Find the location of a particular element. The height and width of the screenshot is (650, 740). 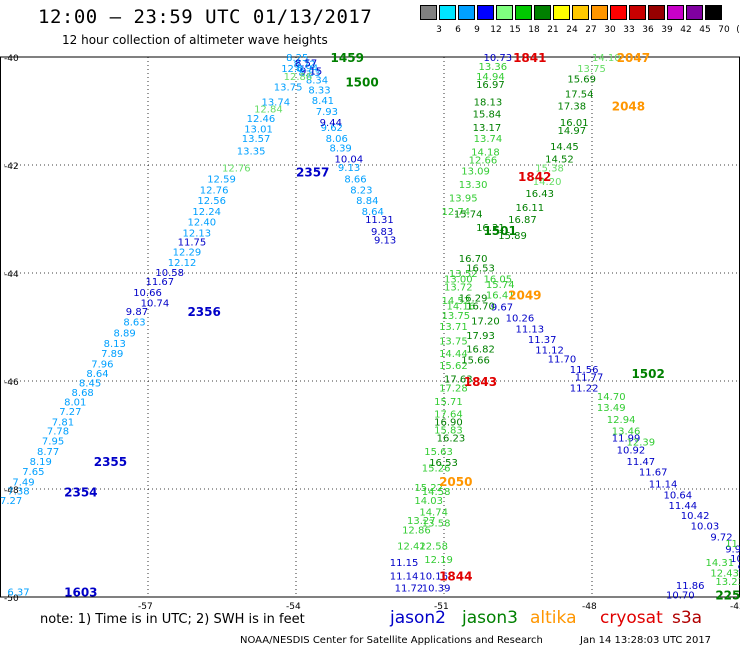

wave-height-value: 9.15 is located at coordinates (311, 72).